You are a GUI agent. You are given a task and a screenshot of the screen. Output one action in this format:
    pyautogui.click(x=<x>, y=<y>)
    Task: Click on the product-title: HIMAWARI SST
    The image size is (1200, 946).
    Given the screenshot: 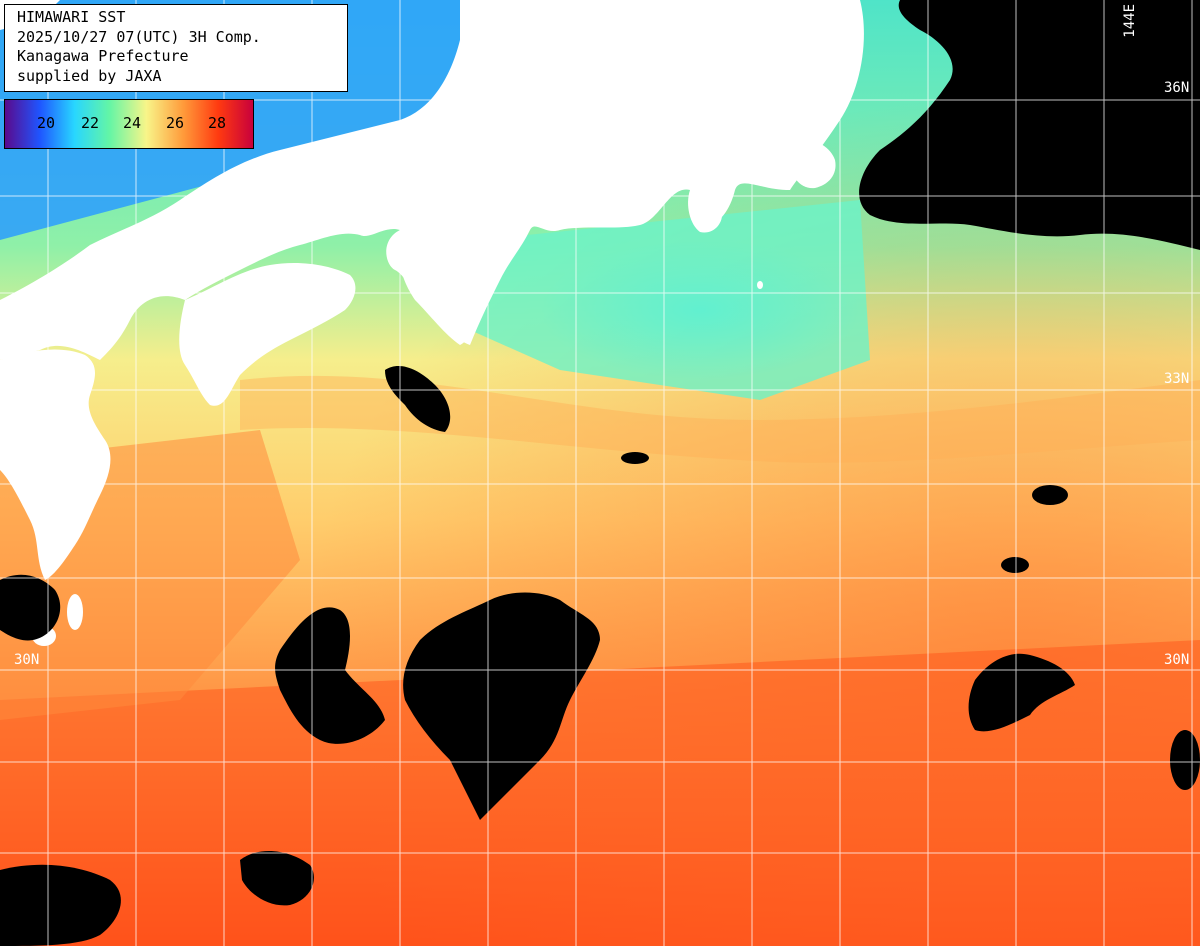 What is the action you would take?
    pyautogui.click(x=71, y=17)
    